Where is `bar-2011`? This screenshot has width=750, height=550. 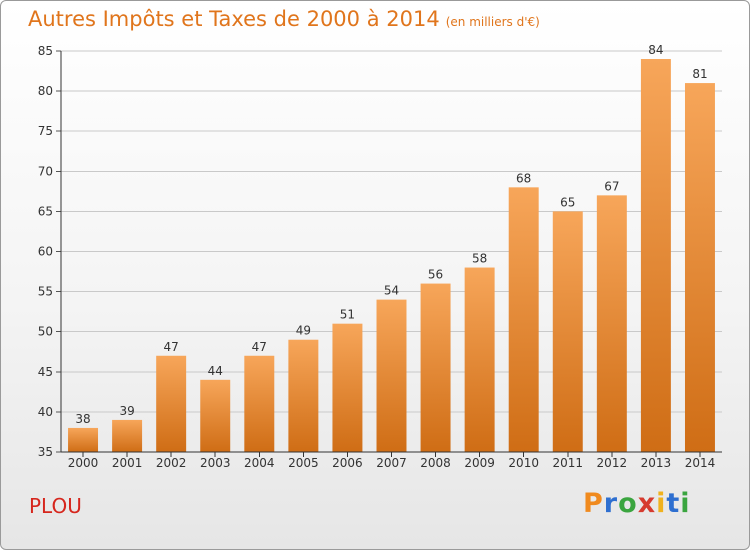 bar-2011 is located at coordinates (567, 331).